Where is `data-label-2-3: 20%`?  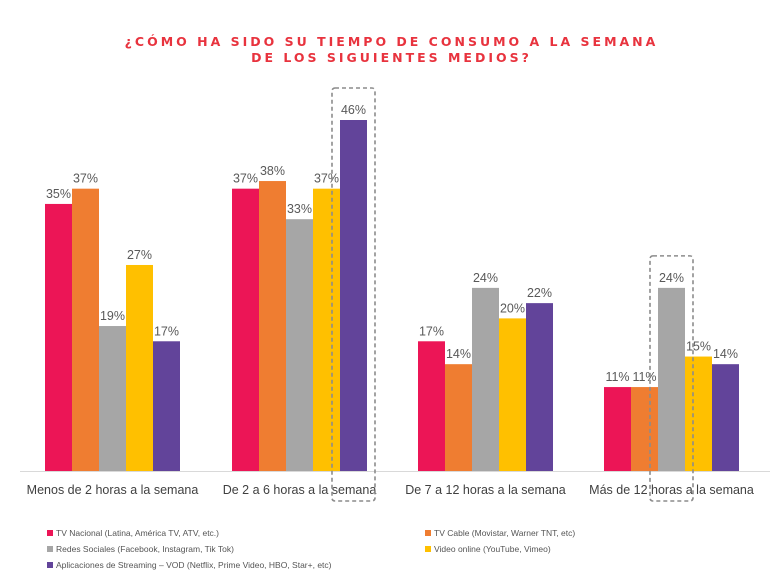
data-label-2-3: 20% is located at coordinates (512, 308).